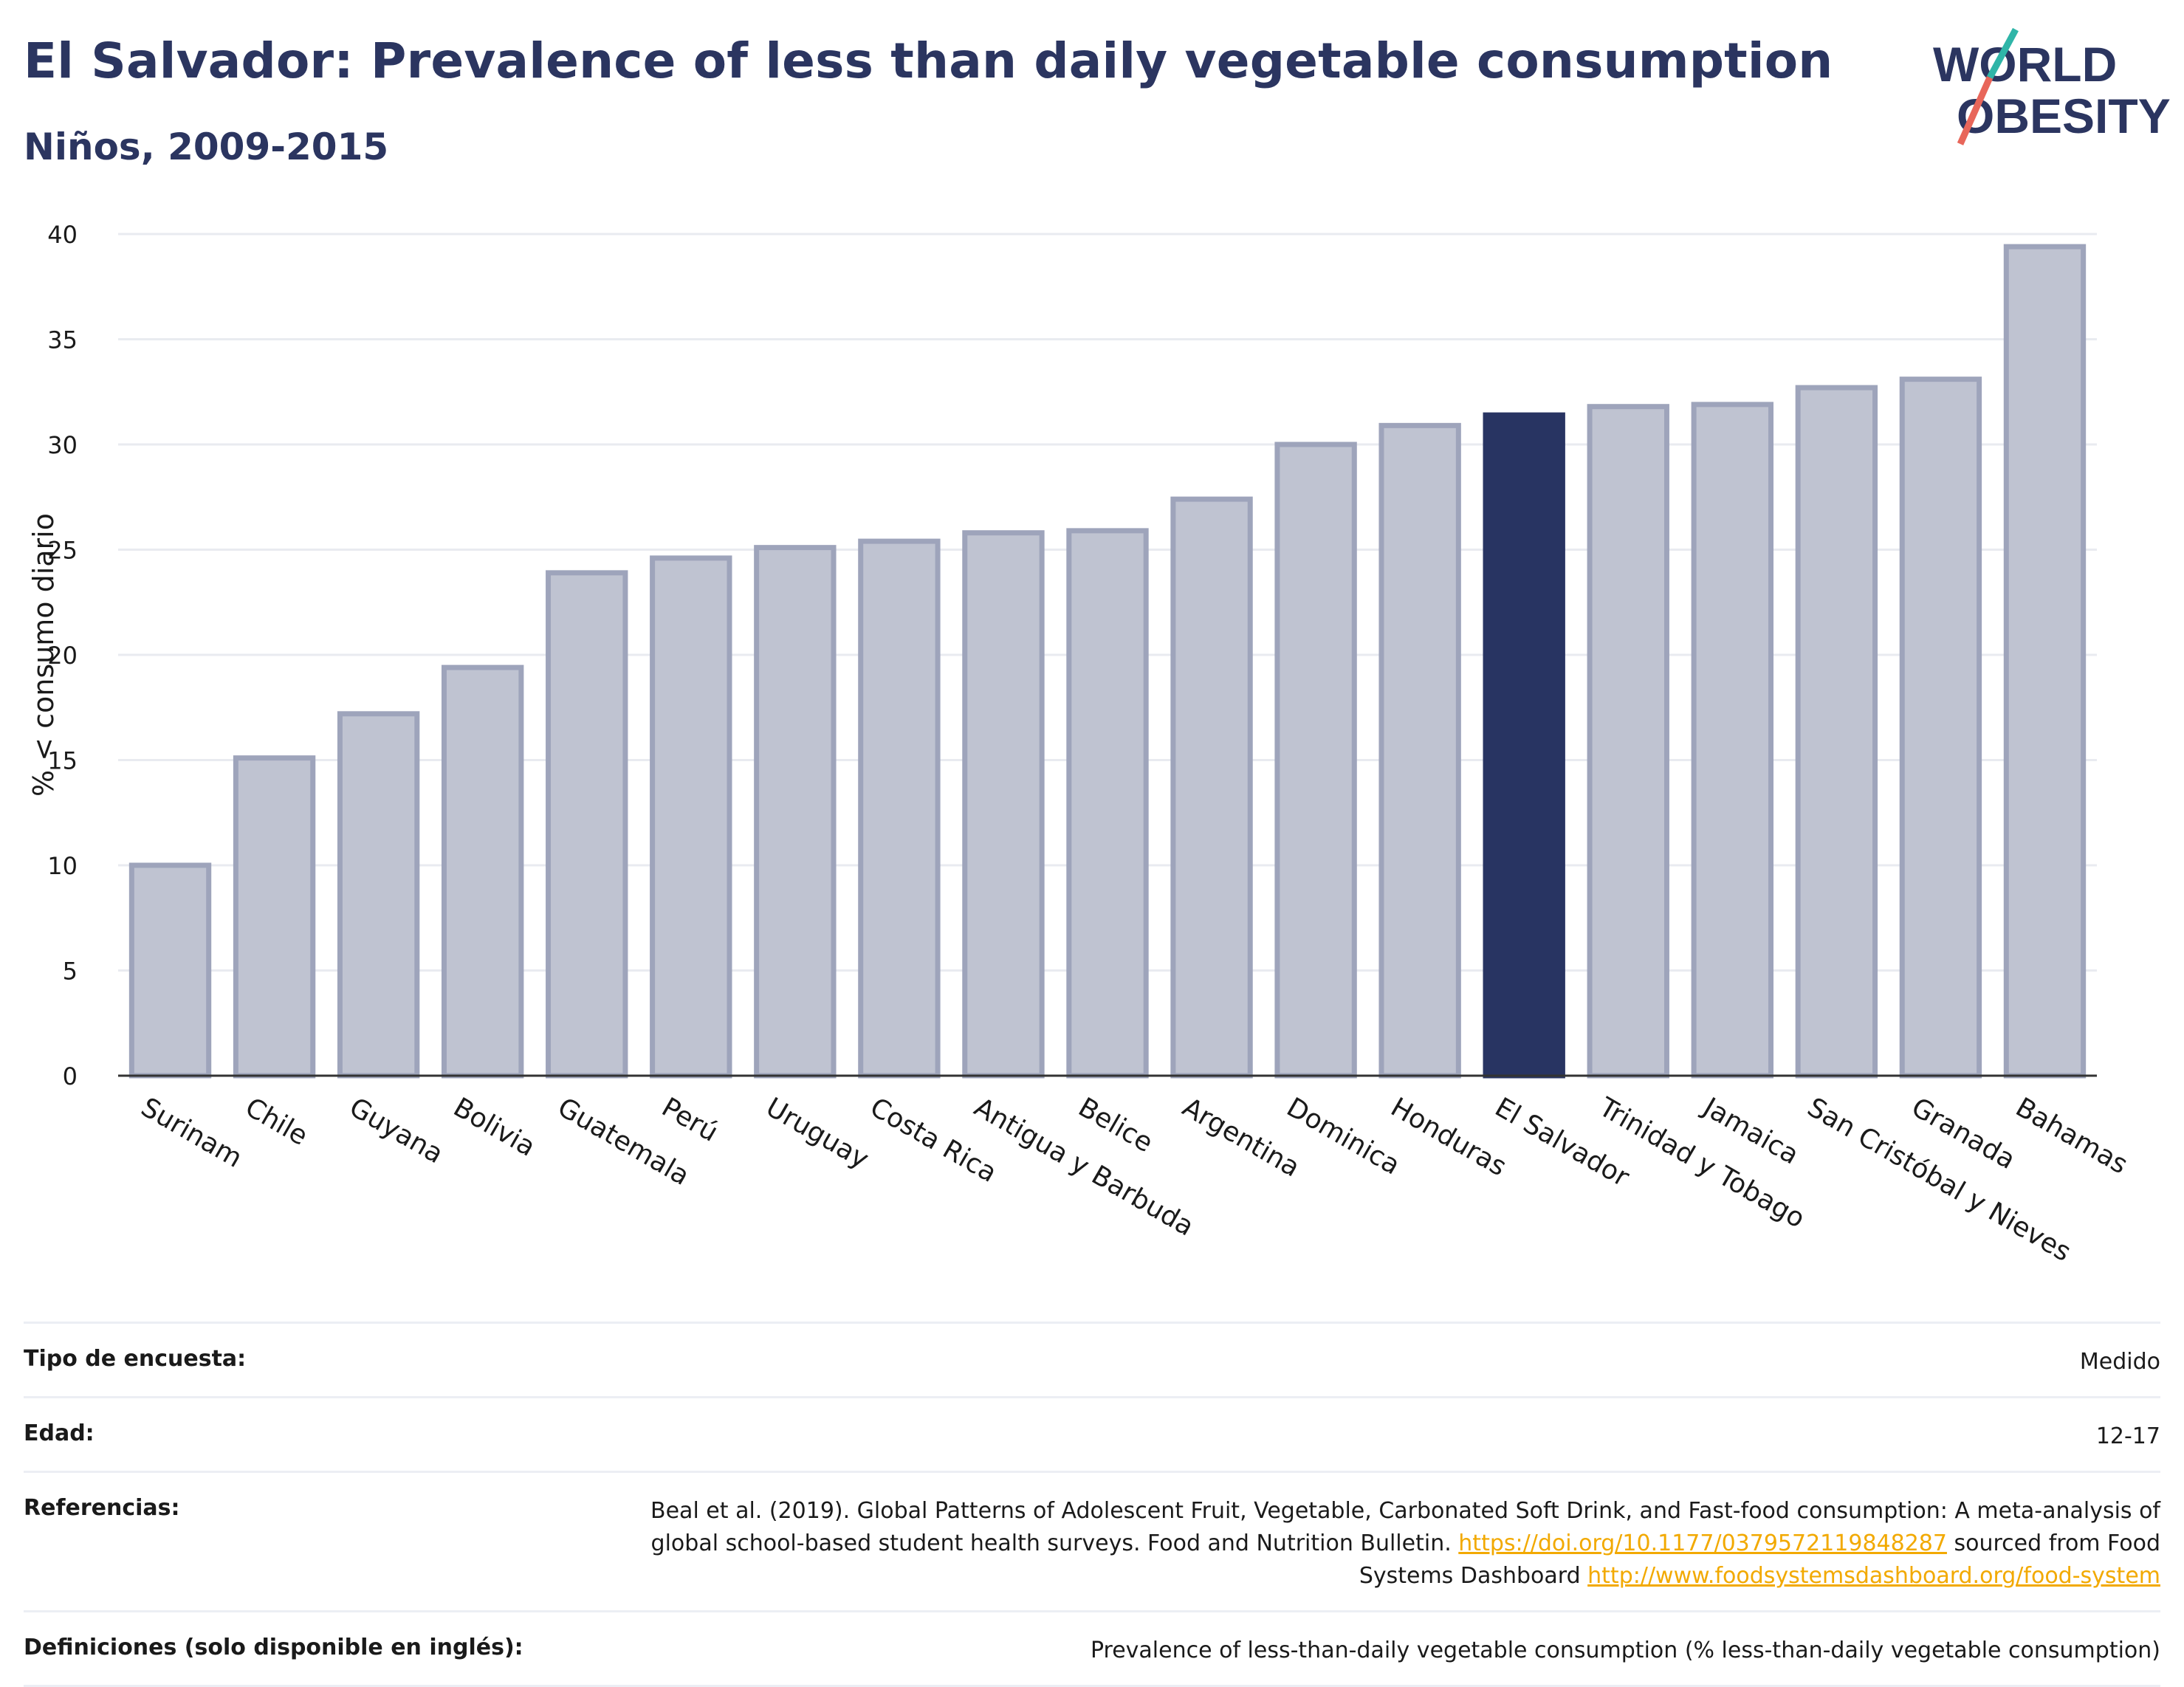 The width and height of the screenshot is (2184, 1687). Describe the element at coordinates (1092, 1359) in the screenshot. I see `row-survey-type: Tipo de encuesta: Medido` at that location.